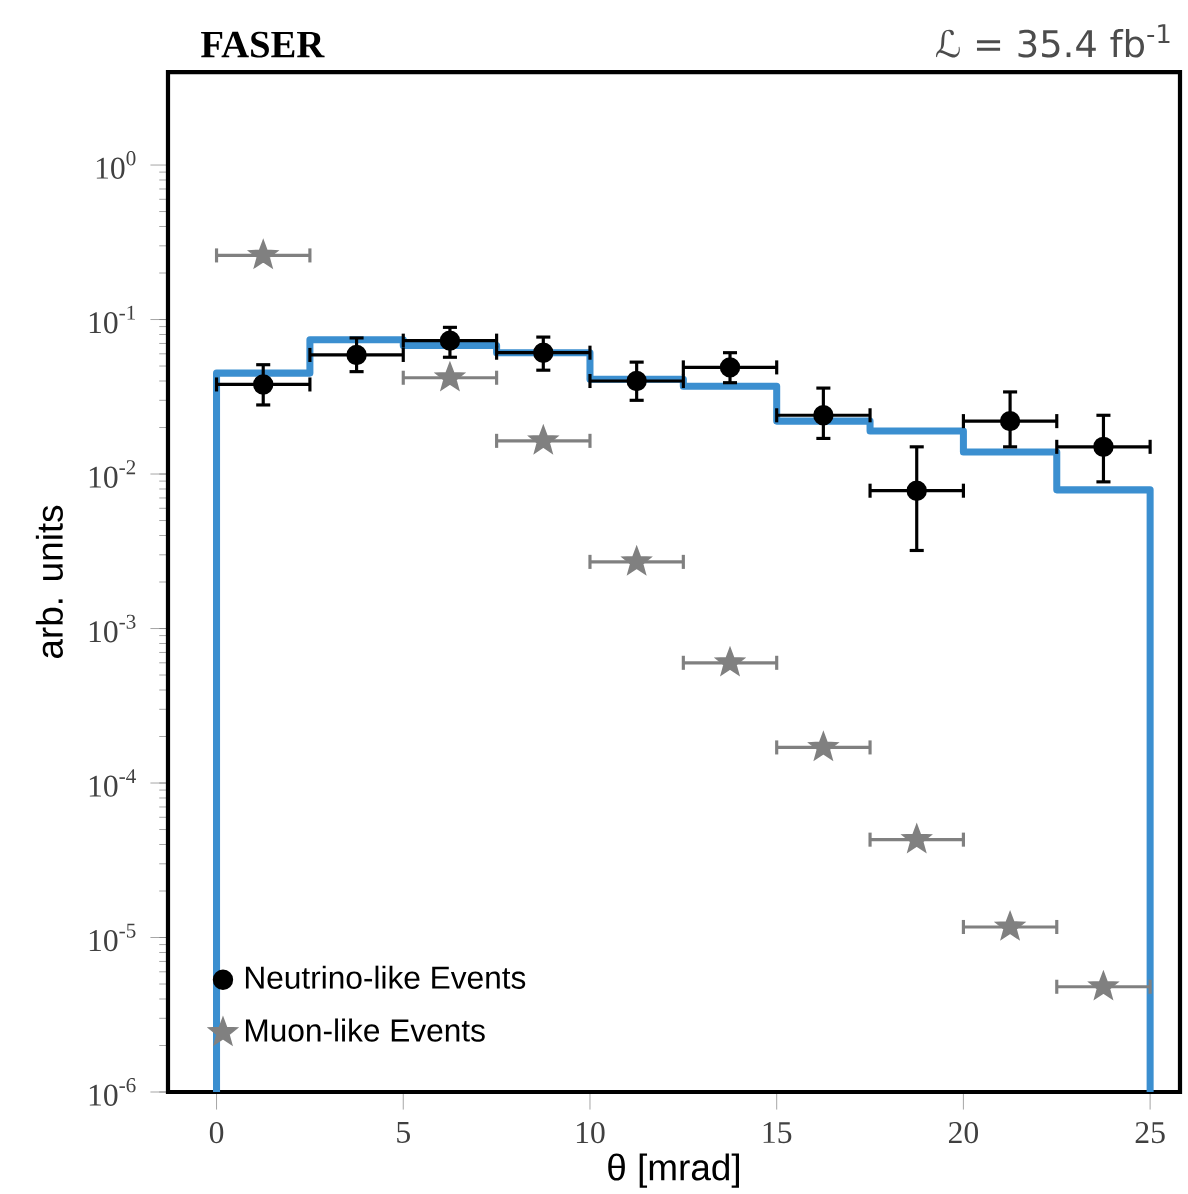  I want to click on x-tick-label: 10, so click(590, 1132).